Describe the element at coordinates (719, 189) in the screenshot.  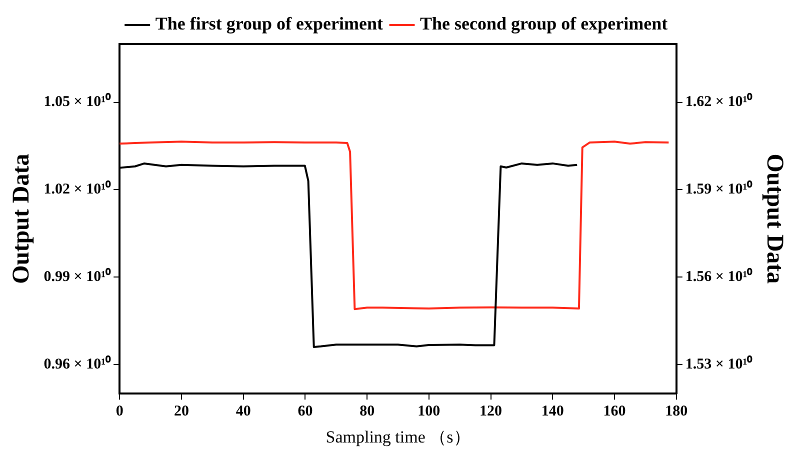
I see `y2-tick-label: 1.59 × 10¹⁰` at that location.